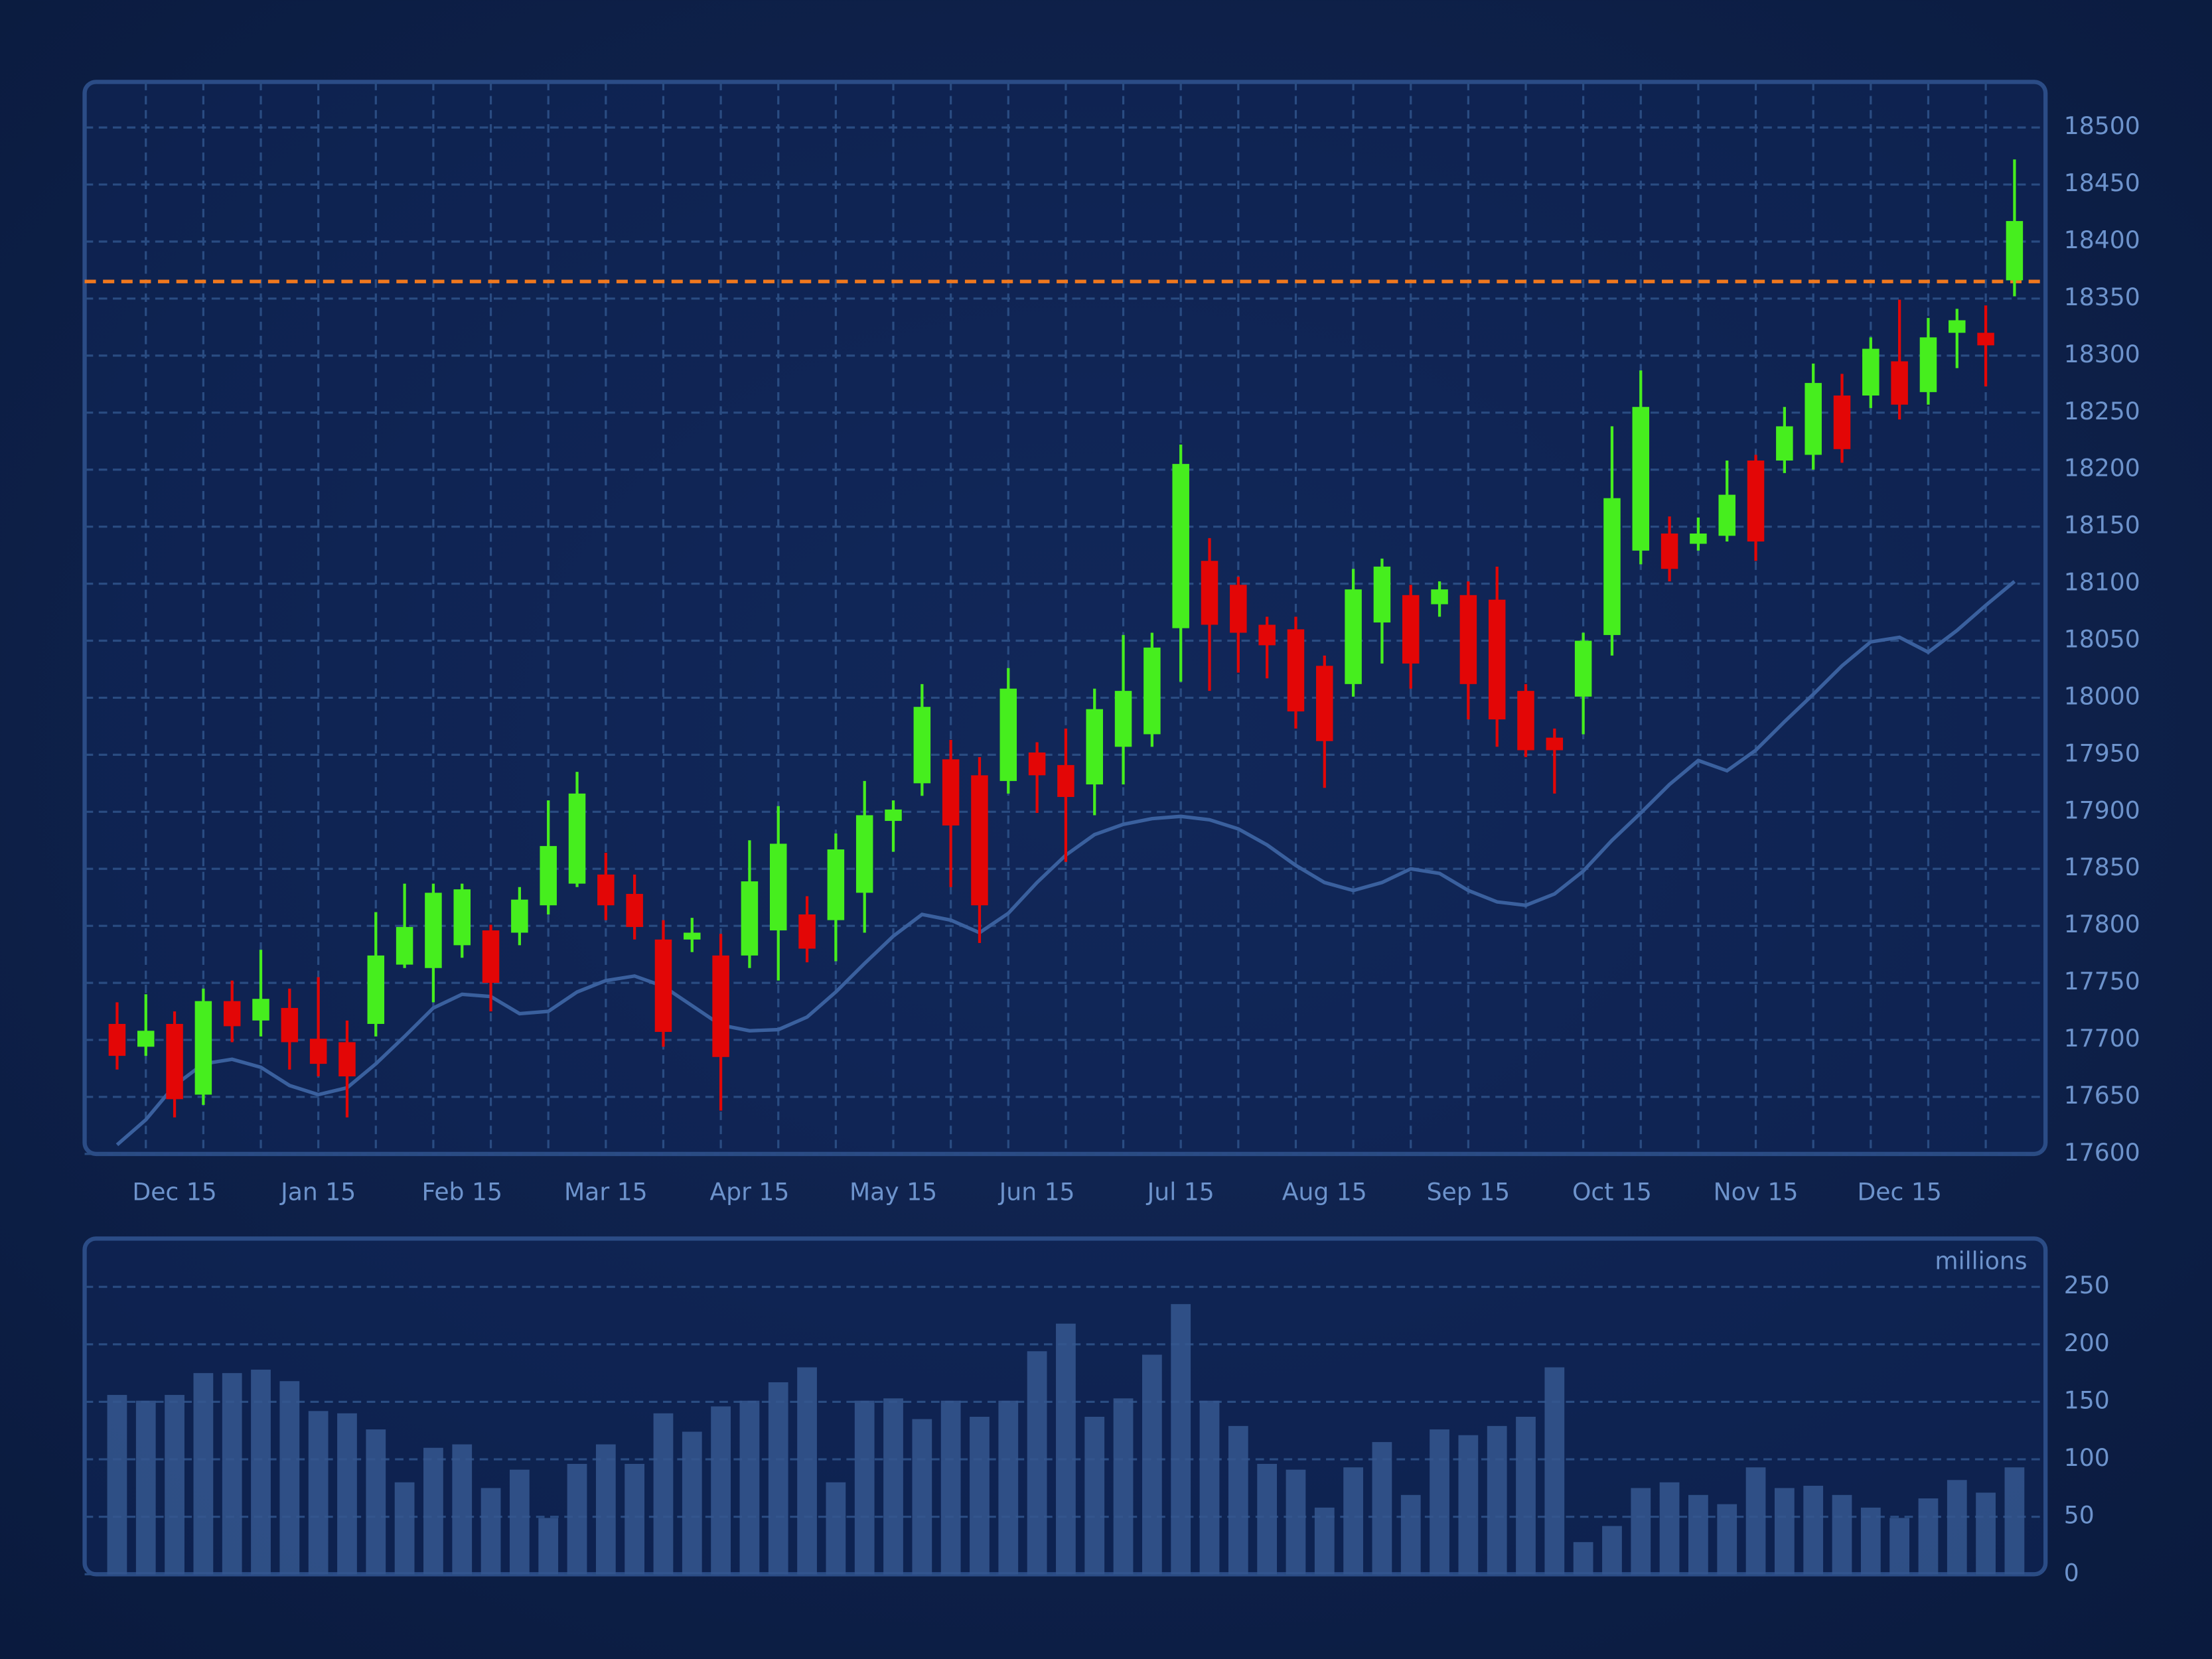  Describe the element at coordinates (2102, 297) in the screenshot. I see `y-tick-label: 18350` at that location.